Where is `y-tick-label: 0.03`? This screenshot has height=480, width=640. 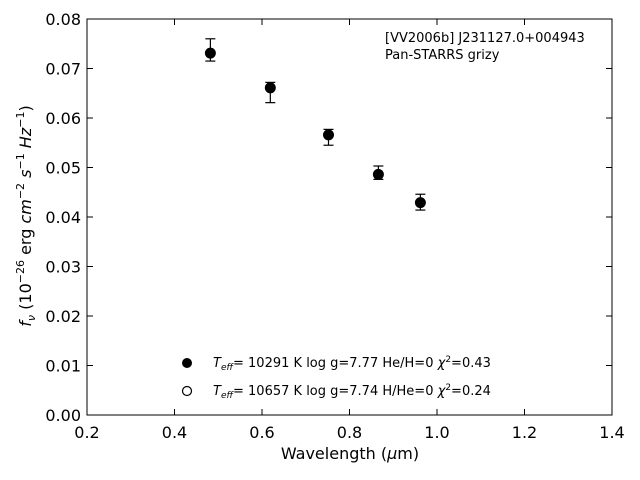
y-tick-label: 0.03 is located at coordinates (63, 267).